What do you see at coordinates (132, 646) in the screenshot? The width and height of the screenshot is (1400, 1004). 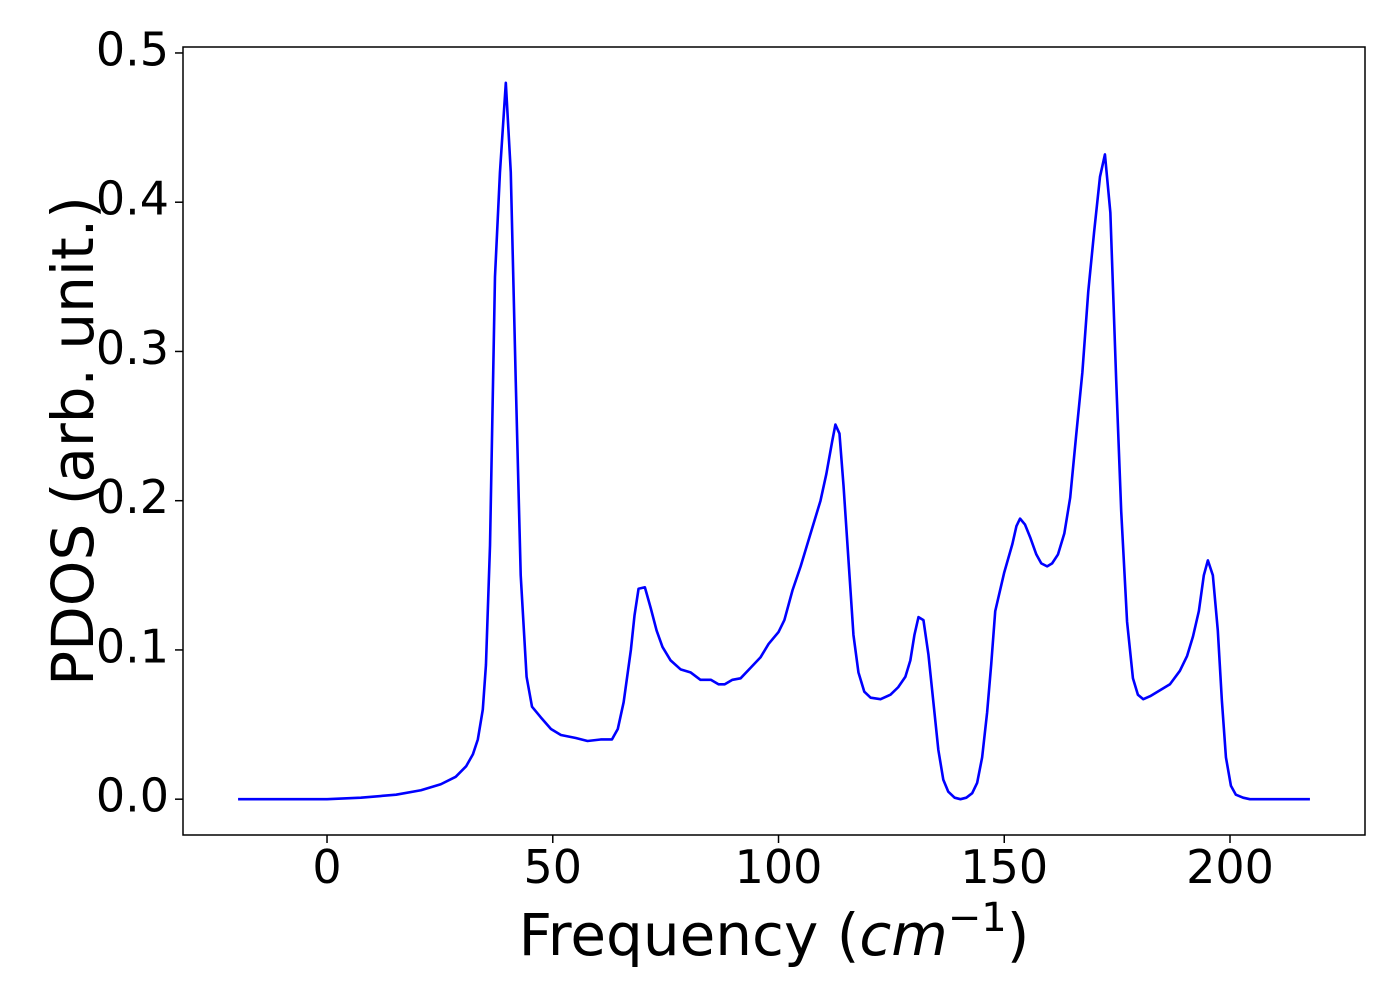 I see `y-tick-label: 0.1` at bounding box center [132, 646].